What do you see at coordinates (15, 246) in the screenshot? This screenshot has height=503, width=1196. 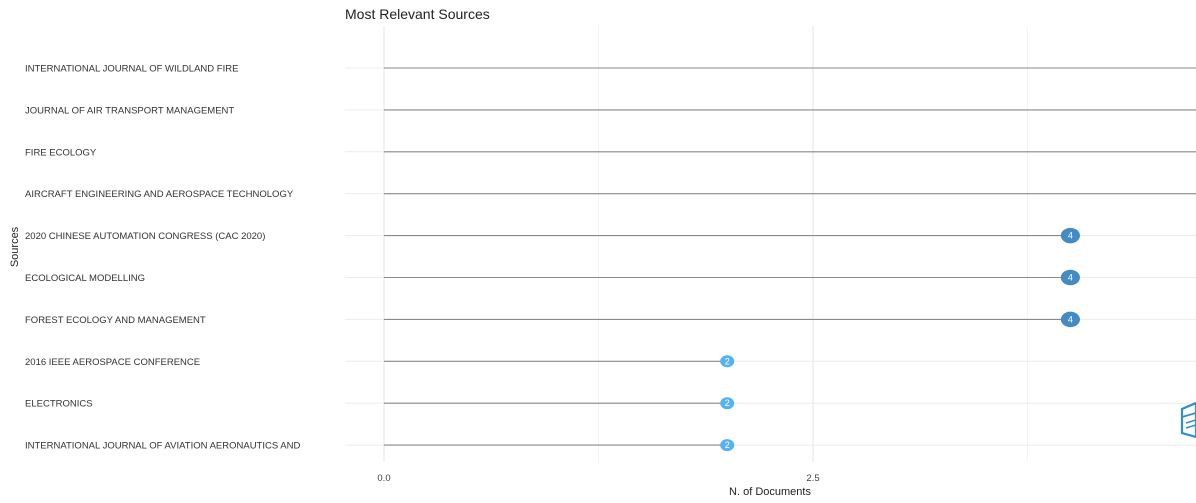 I see `y-axis-title: Sources` at bounding box center [15, 246].